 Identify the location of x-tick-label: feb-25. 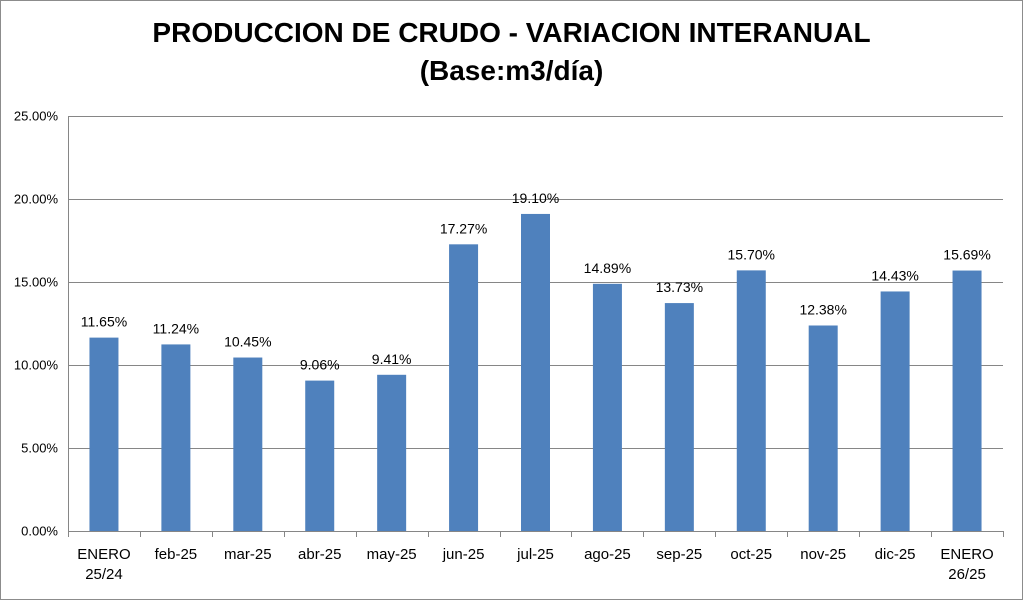
(176, 554).